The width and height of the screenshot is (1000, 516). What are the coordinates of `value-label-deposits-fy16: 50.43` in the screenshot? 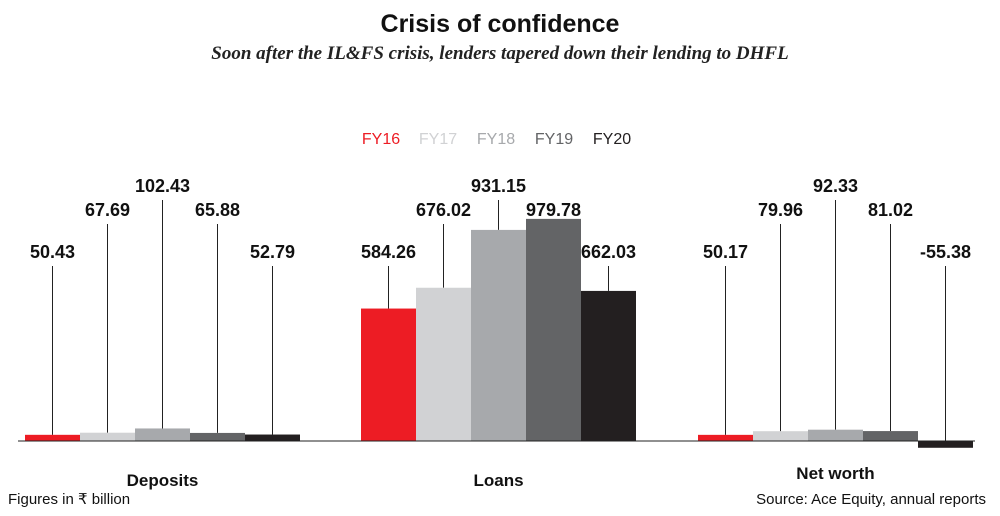 It's located at (52, 252).